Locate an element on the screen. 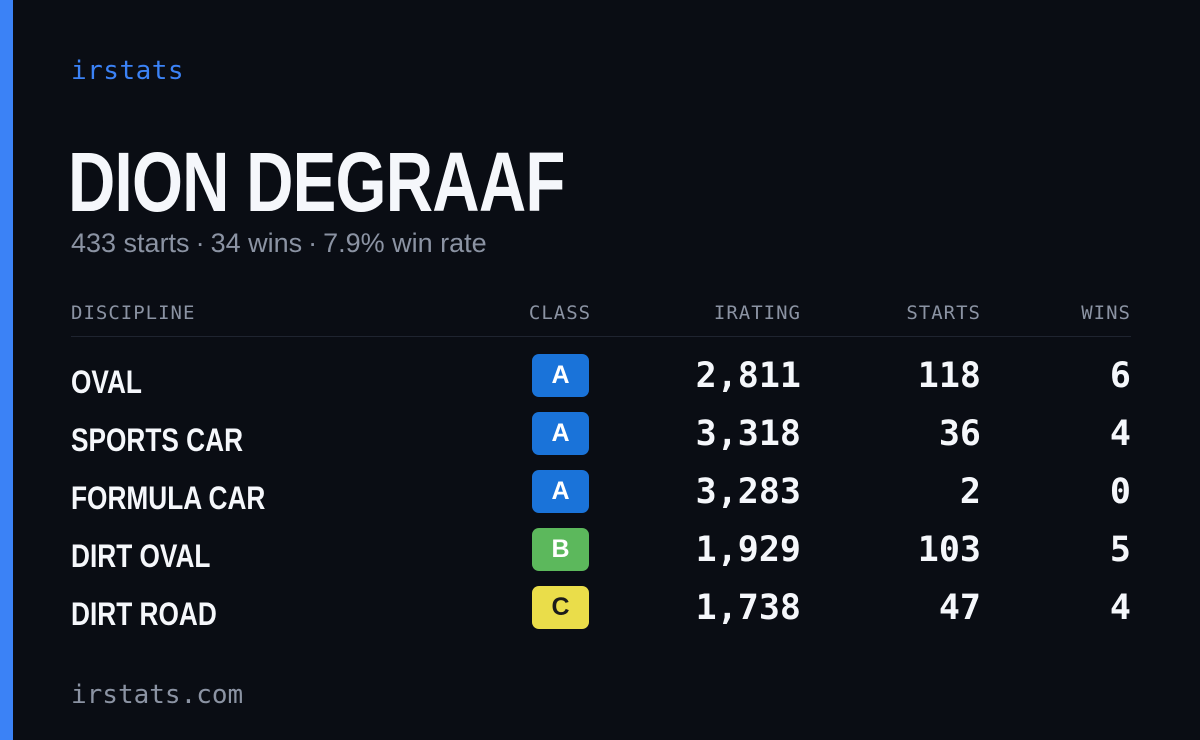  accent-bar is located at coordinates (6, 370).